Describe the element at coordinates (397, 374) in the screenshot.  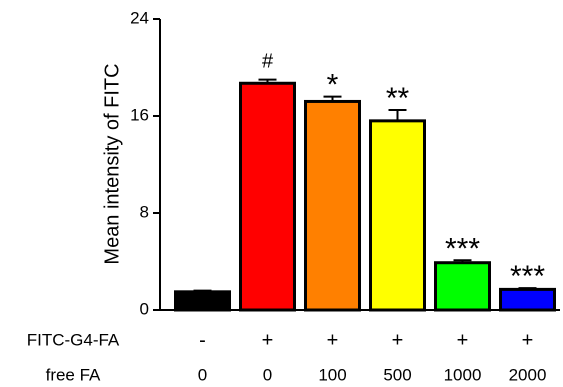
I see `x-tick-label: 500` at that location.